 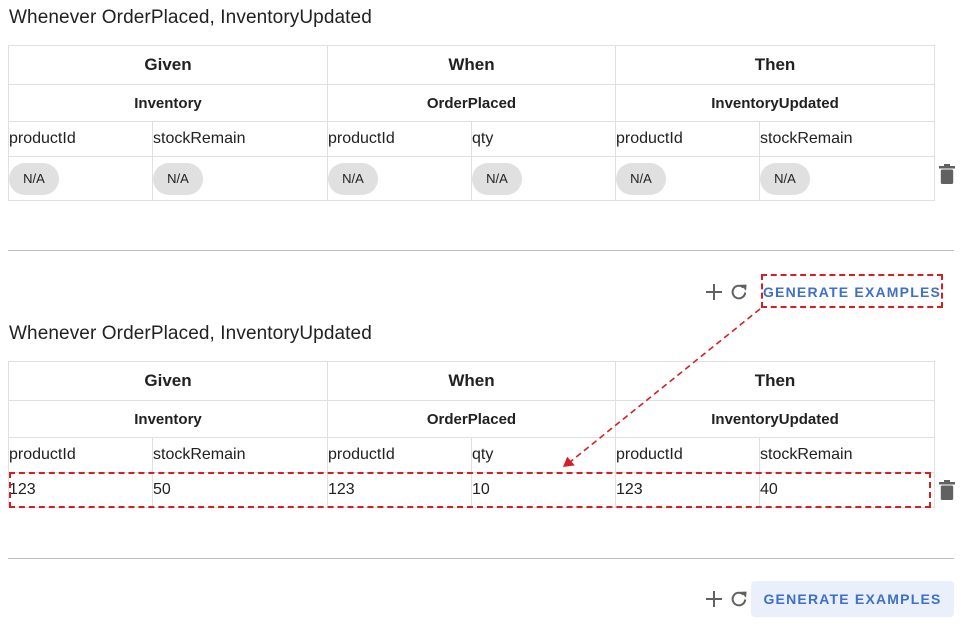 What do you see at coordinates (543, 490) in the screenshot?
I see `value-cell: 10` at bounding box center [543, 490].